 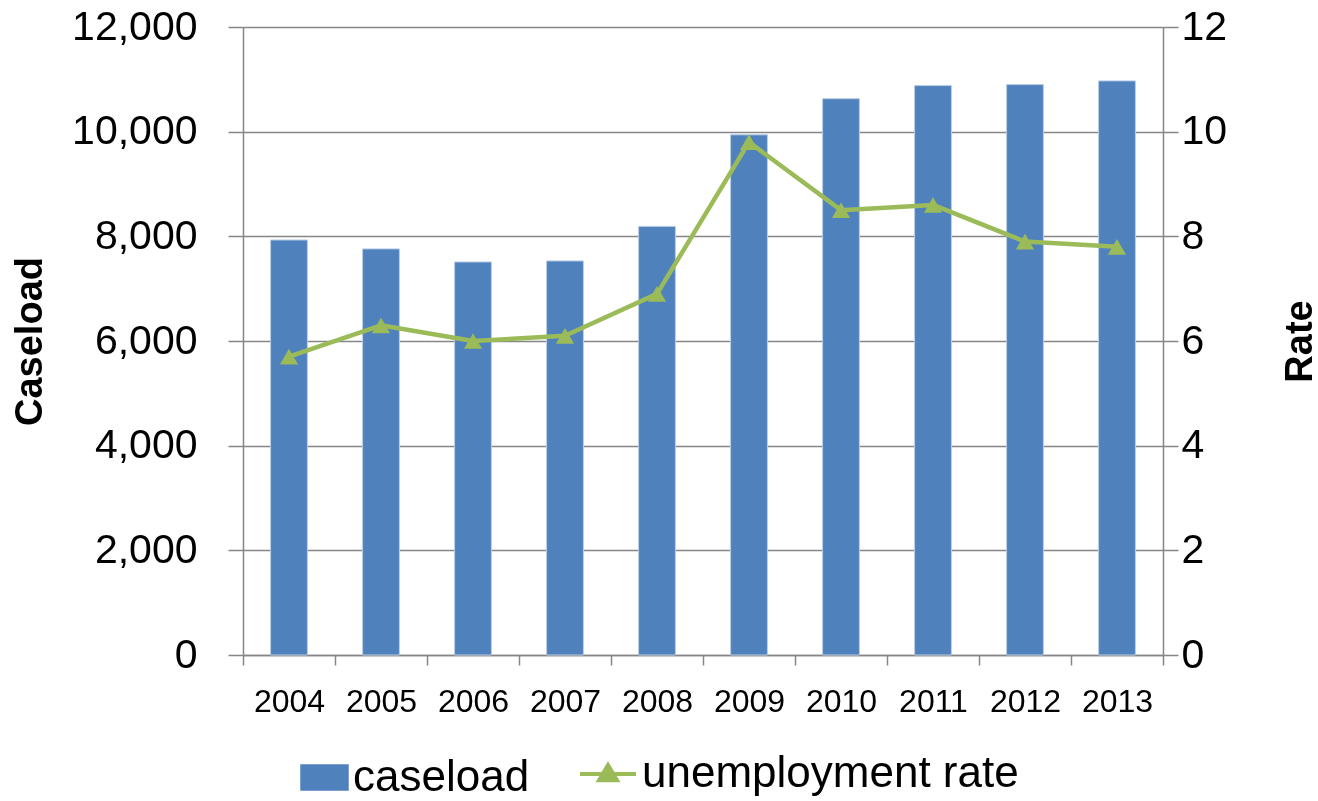 What do you see at coordinates (441, 775) in the screenshot?
I see `legend-label: caseload` at bounding box center [441, 775].